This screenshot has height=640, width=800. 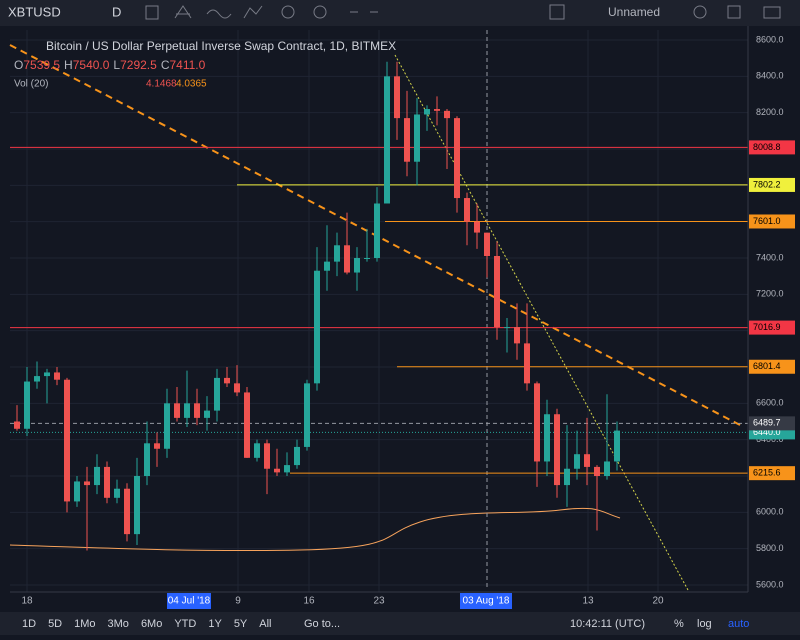 I want to click on range-button: 3Mo, so click(x=118, y=624).